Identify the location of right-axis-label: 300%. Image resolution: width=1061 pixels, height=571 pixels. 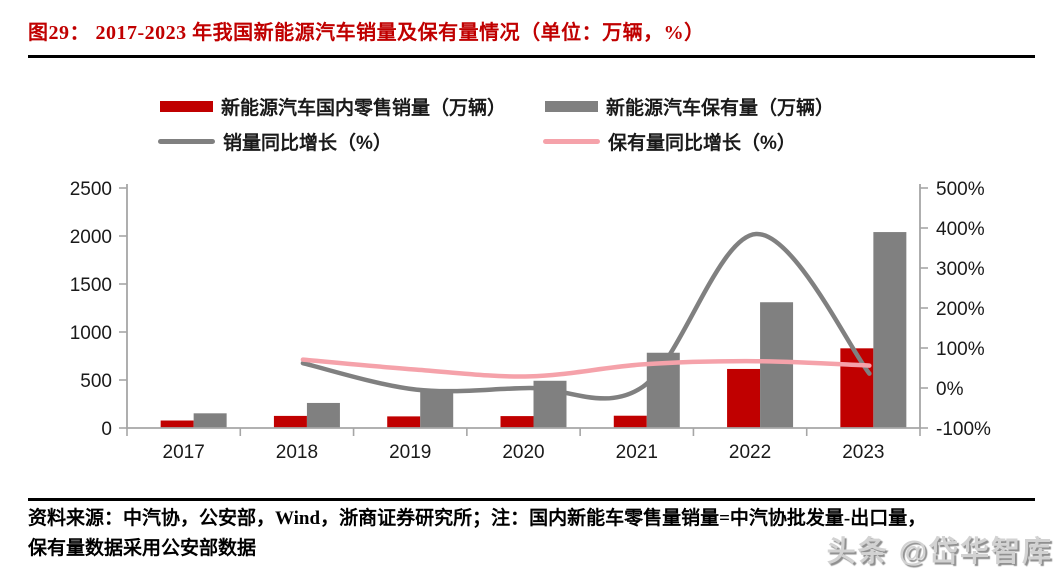
(960, 269).